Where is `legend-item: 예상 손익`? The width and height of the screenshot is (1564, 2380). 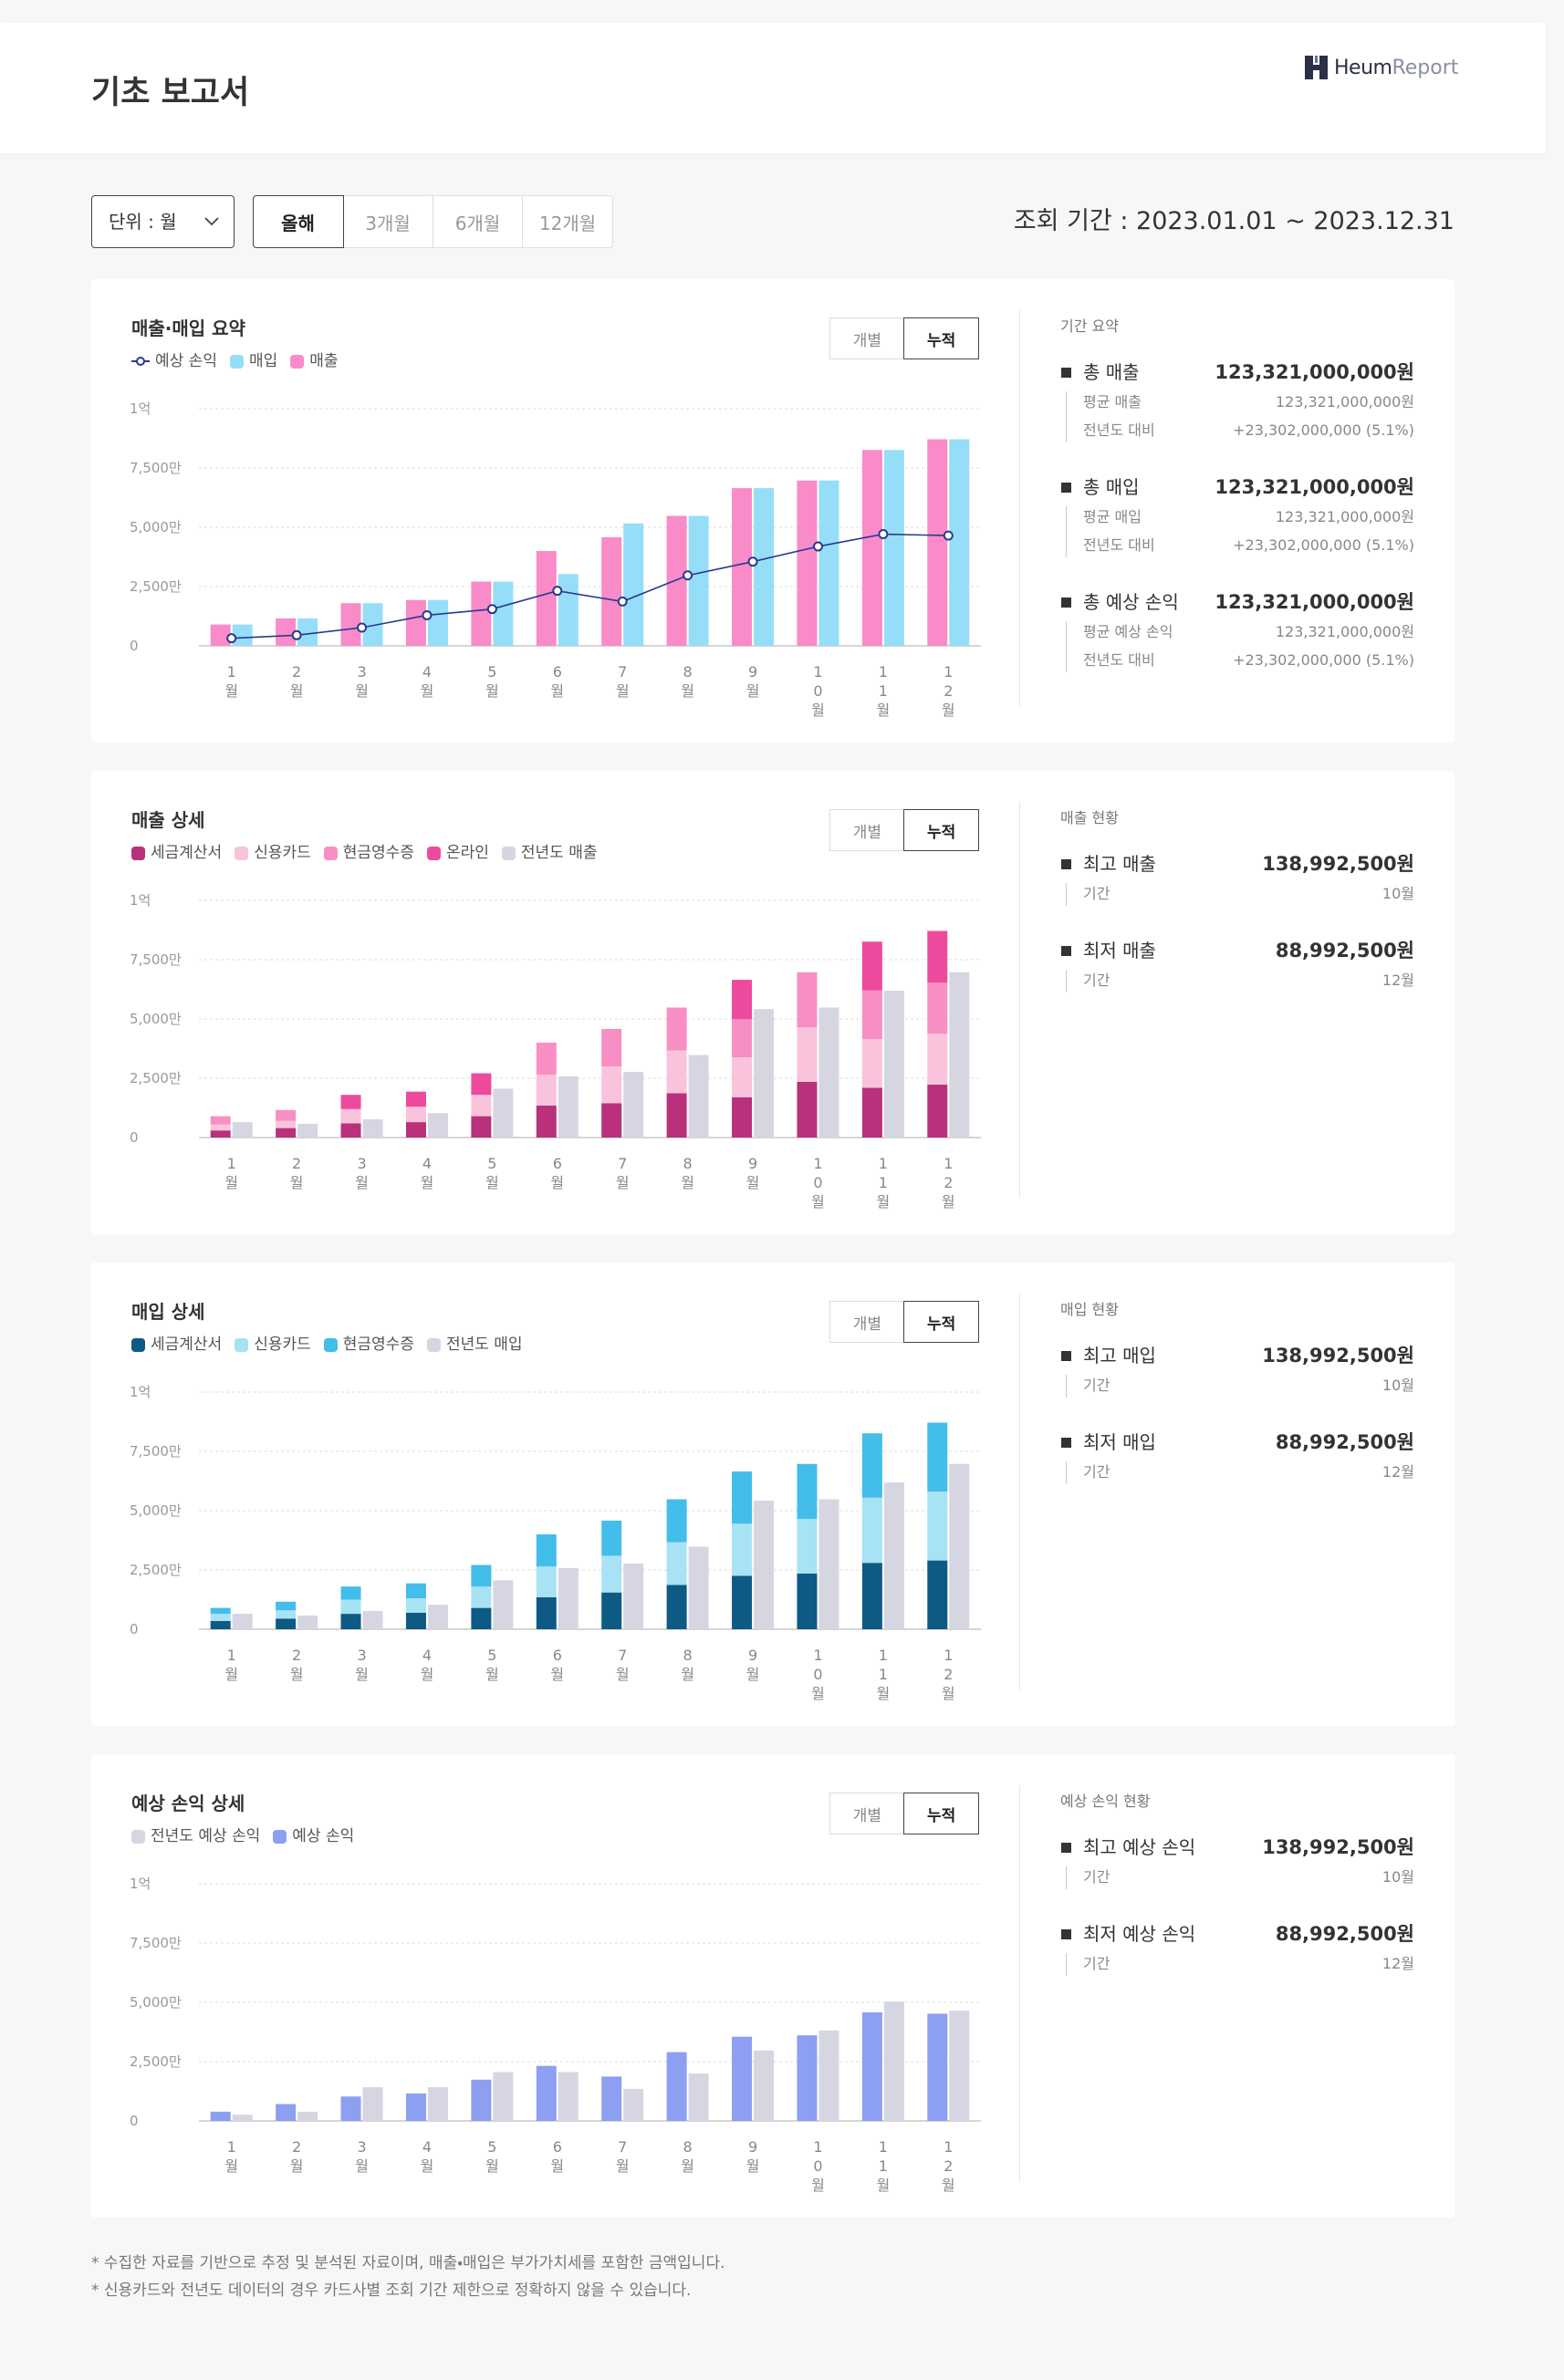 legend-item: 예상 손익 is located at coordinates (174, 361).